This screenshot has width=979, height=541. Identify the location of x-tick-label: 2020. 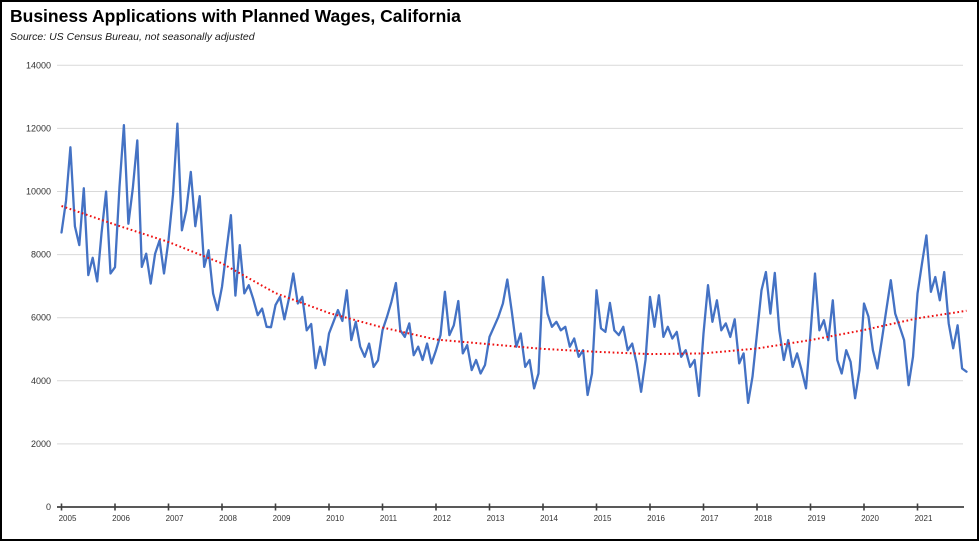
(870, 518).